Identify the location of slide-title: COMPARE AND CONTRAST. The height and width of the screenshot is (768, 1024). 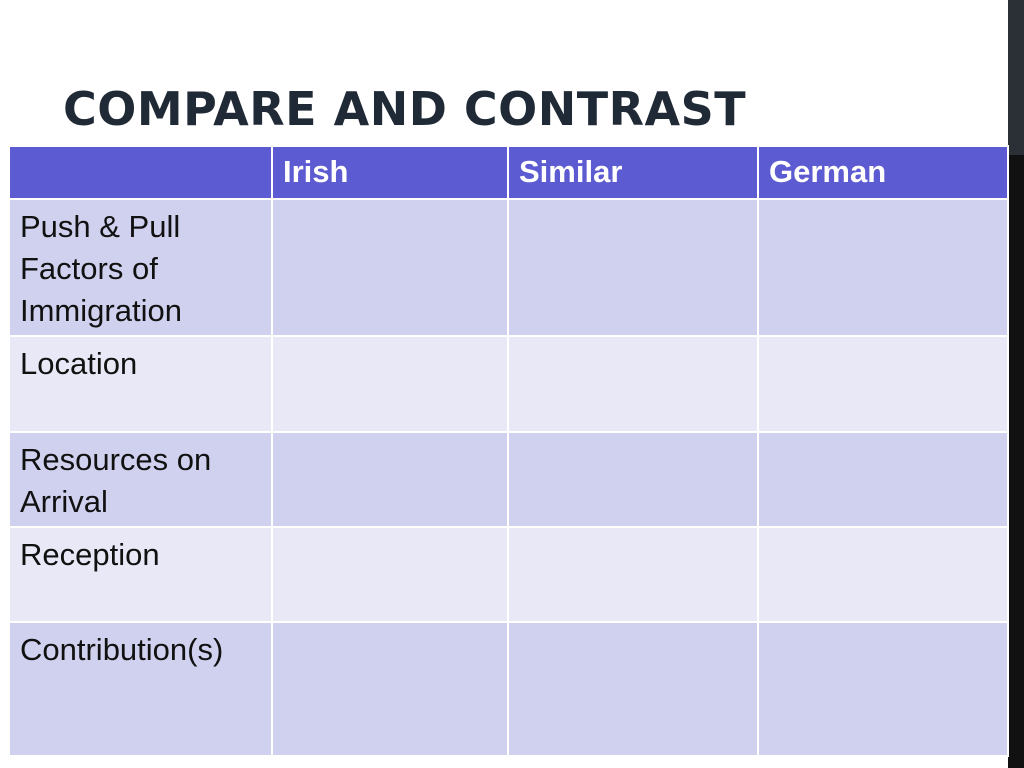
(405, 109).